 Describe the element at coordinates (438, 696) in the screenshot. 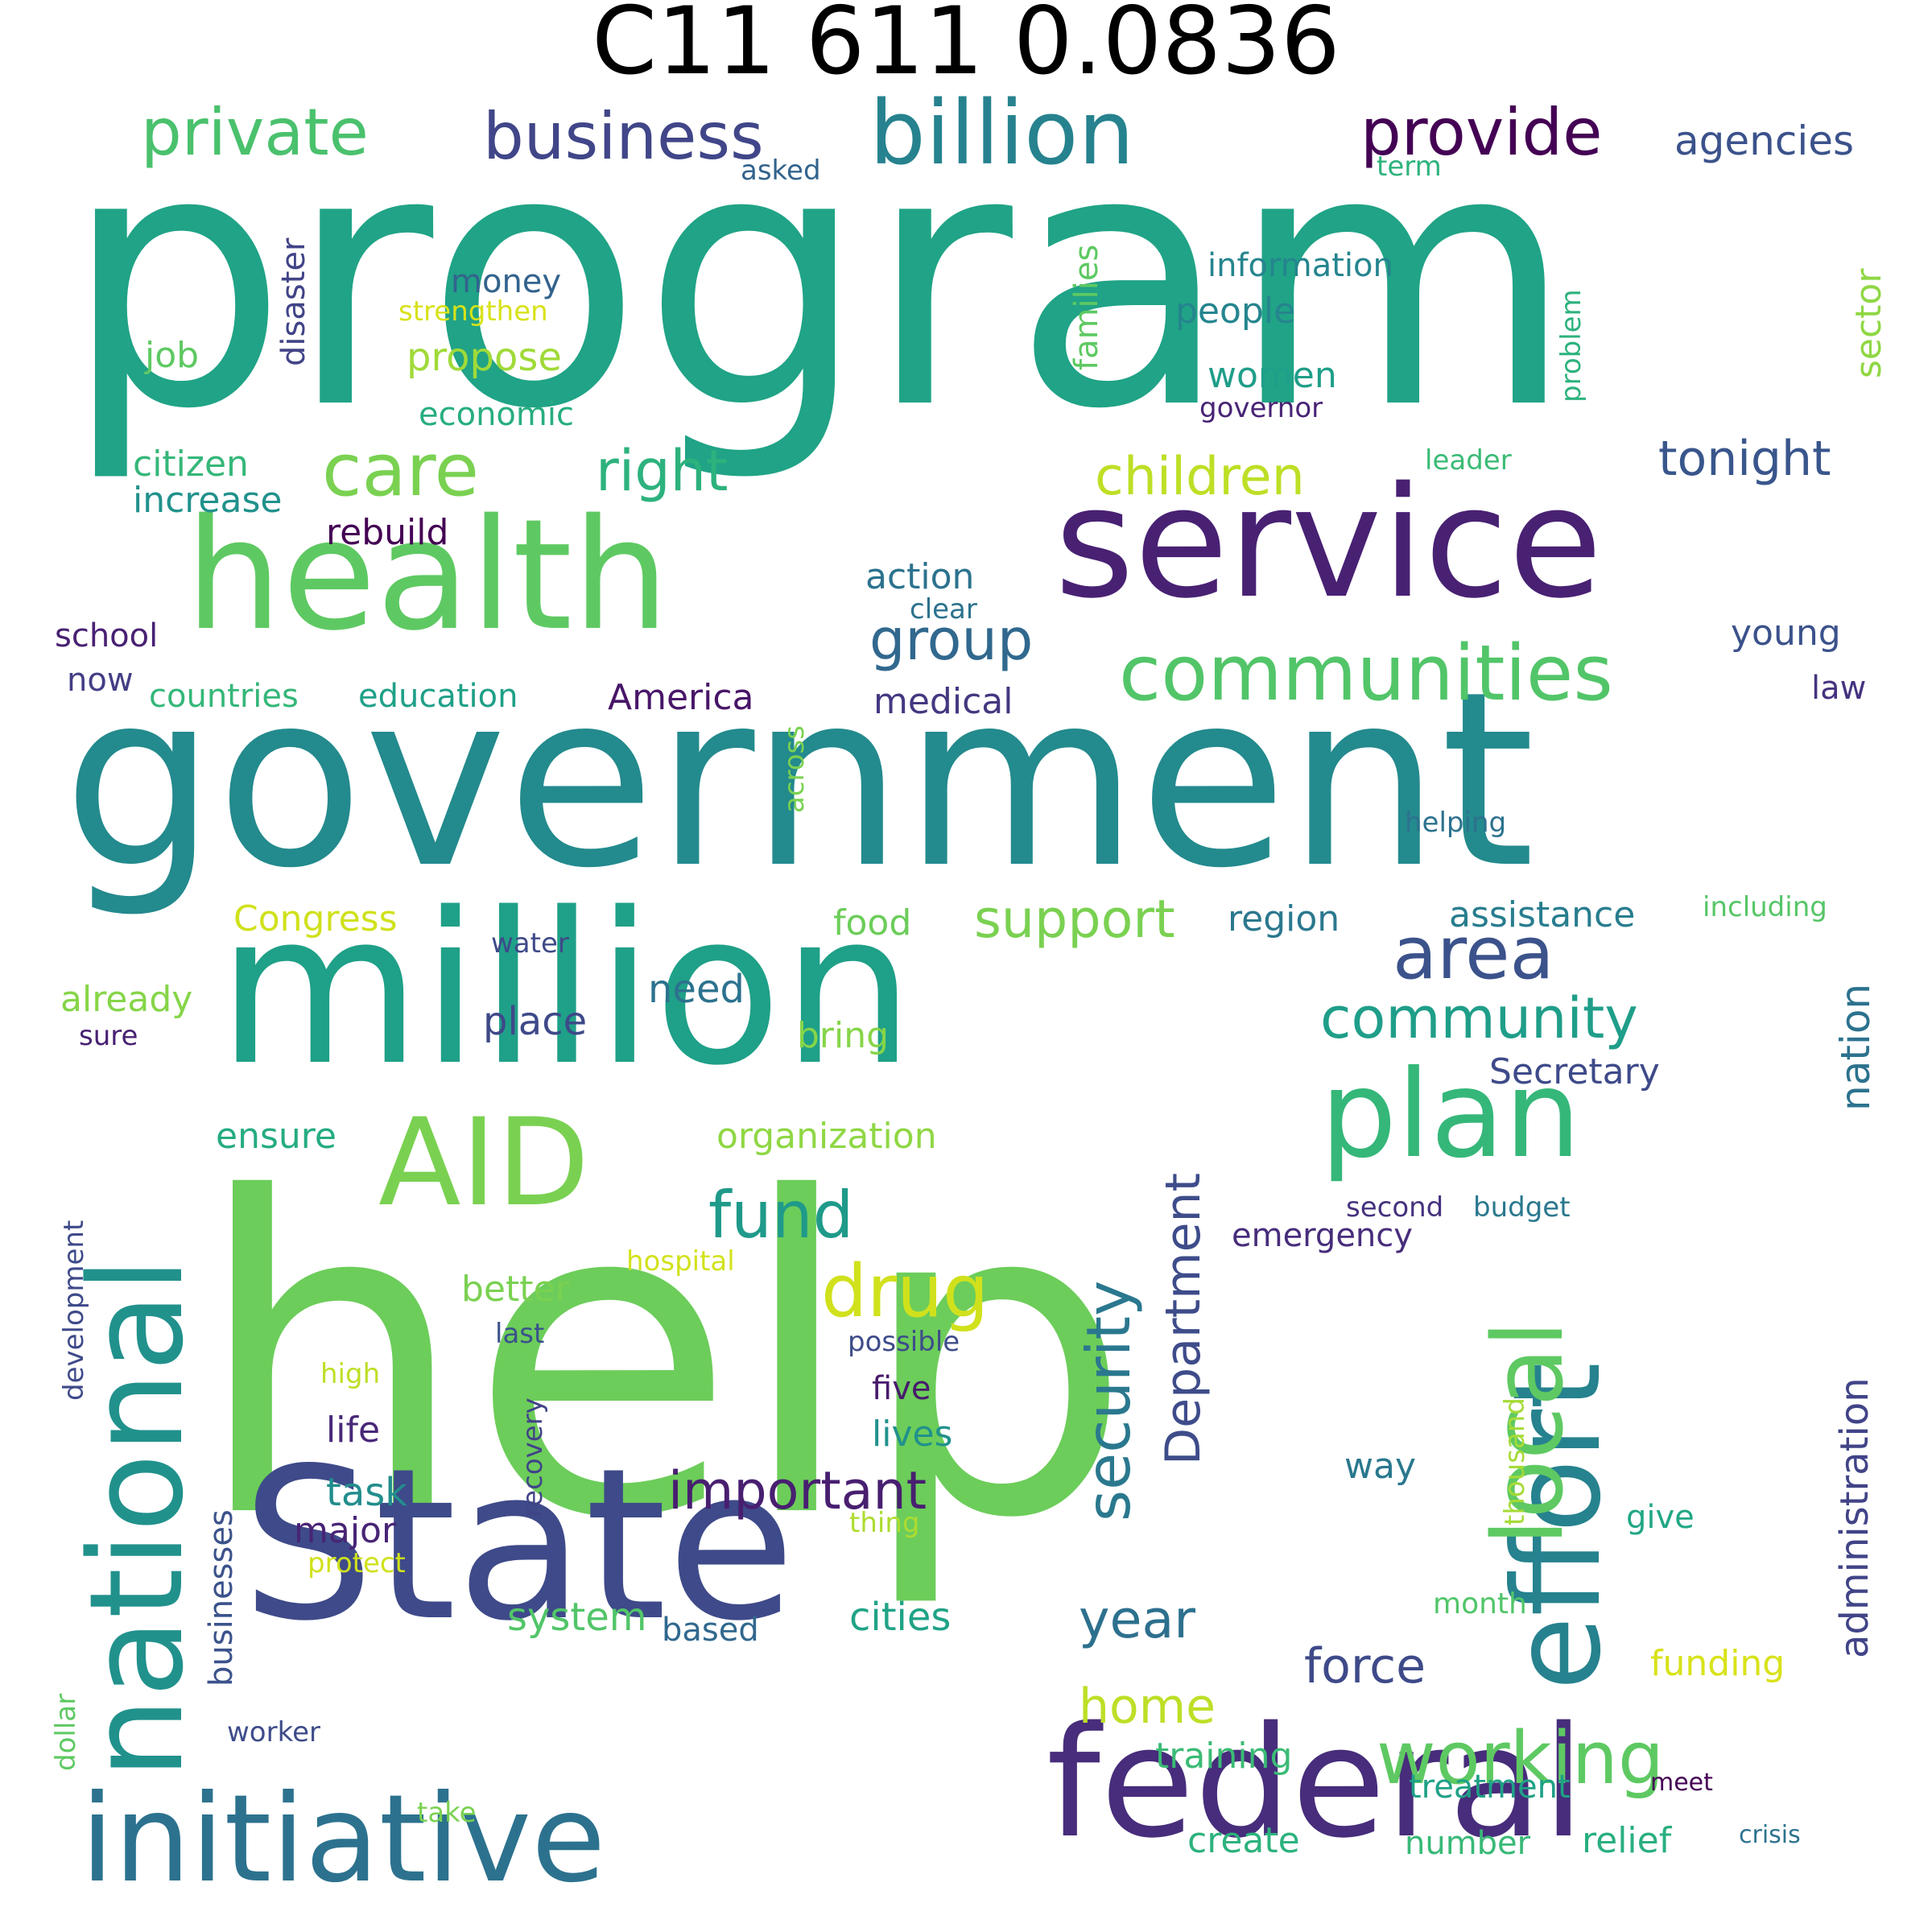

I see `word-education: education` at that location.